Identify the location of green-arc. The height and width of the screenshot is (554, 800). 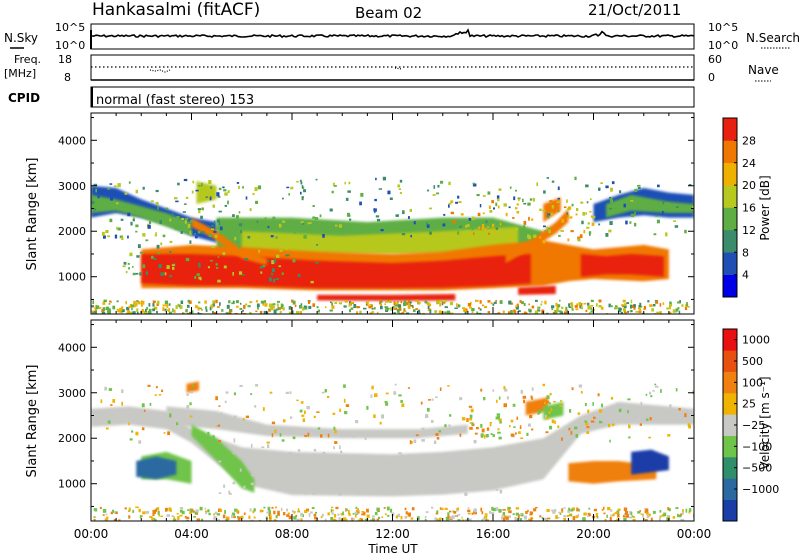
(223, 458).